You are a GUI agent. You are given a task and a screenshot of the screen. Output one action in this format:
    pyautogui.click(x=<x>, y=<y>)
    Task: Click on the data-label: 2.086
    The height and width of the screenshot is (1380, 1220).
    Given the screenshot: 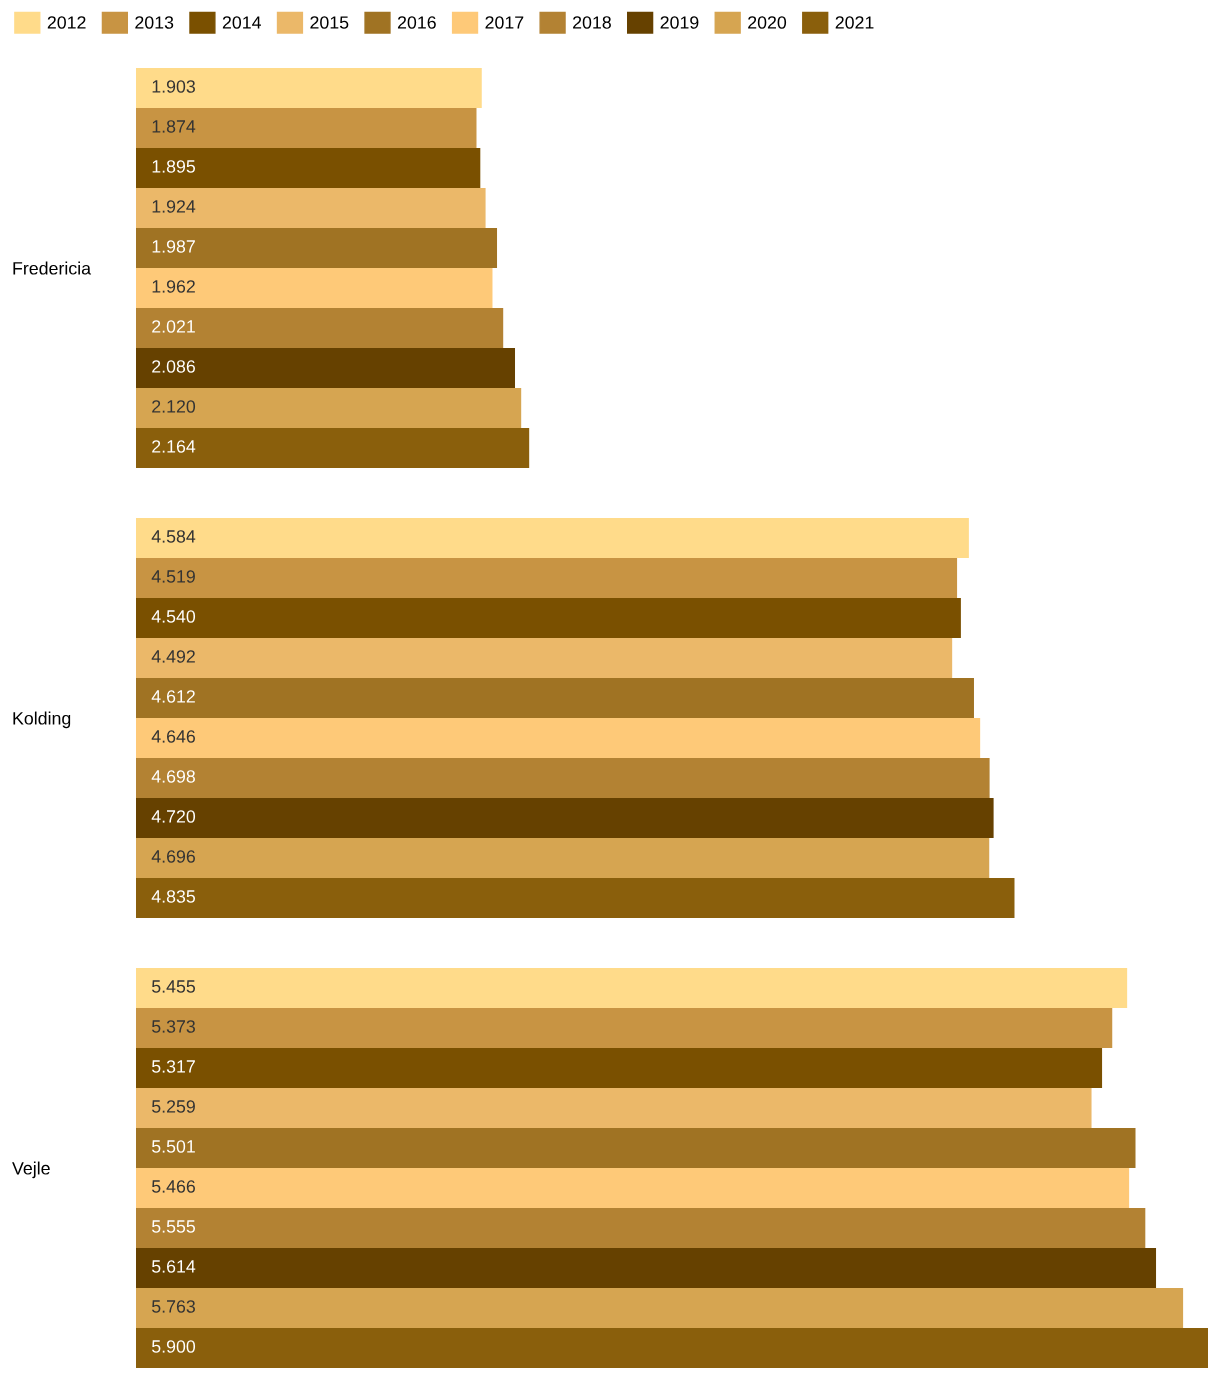 What is the action you would take?
    pyautogui.click(x=173, y=366)
    